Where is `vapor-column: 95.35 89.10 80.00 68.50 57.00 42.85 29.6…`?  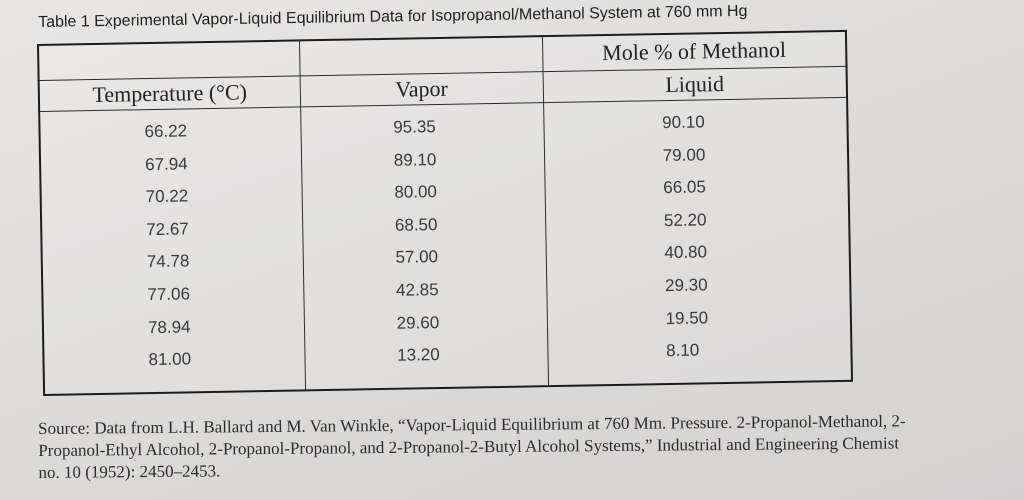
vapor-column: 95.35 89.10 80.00 68.50 57.00 42.85 29.6… is located at coordinates (424, 246).